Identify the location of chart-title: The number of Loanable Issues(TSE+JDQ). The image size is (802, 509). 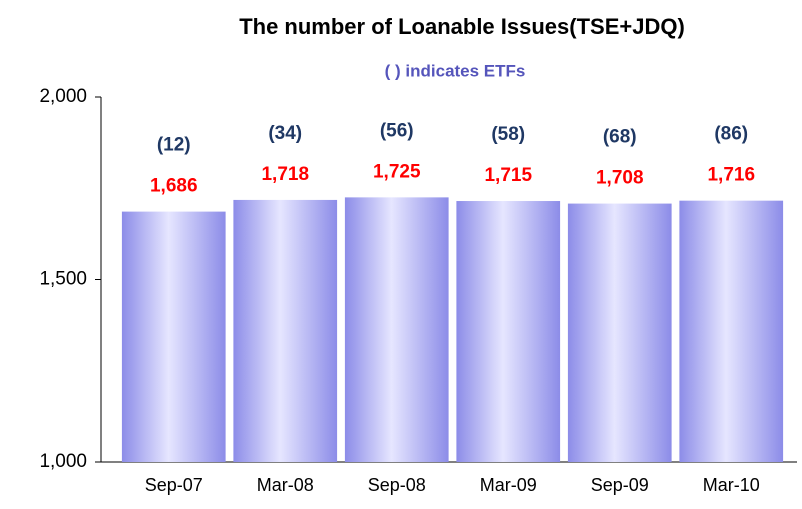
(462, 26).